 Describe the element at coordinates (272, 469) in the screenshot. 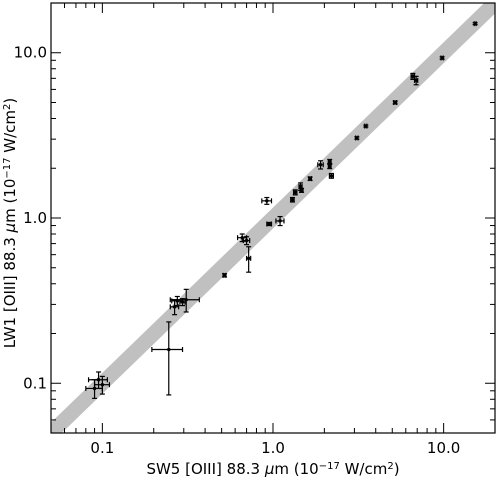

I see `x-axis-label: SW5 [OIII] 88.3 μm (10−17 W/cm2)` at that location.